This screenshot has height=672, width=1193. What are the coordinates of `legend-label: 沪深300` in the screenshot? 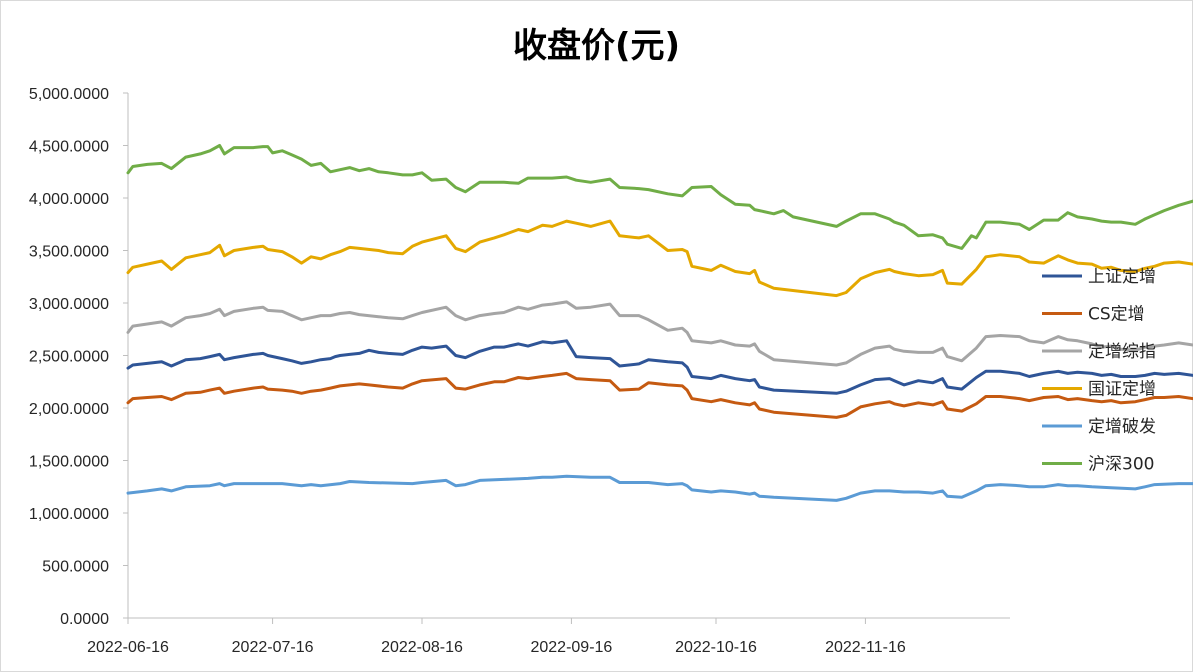 It's located at (1121, 465).